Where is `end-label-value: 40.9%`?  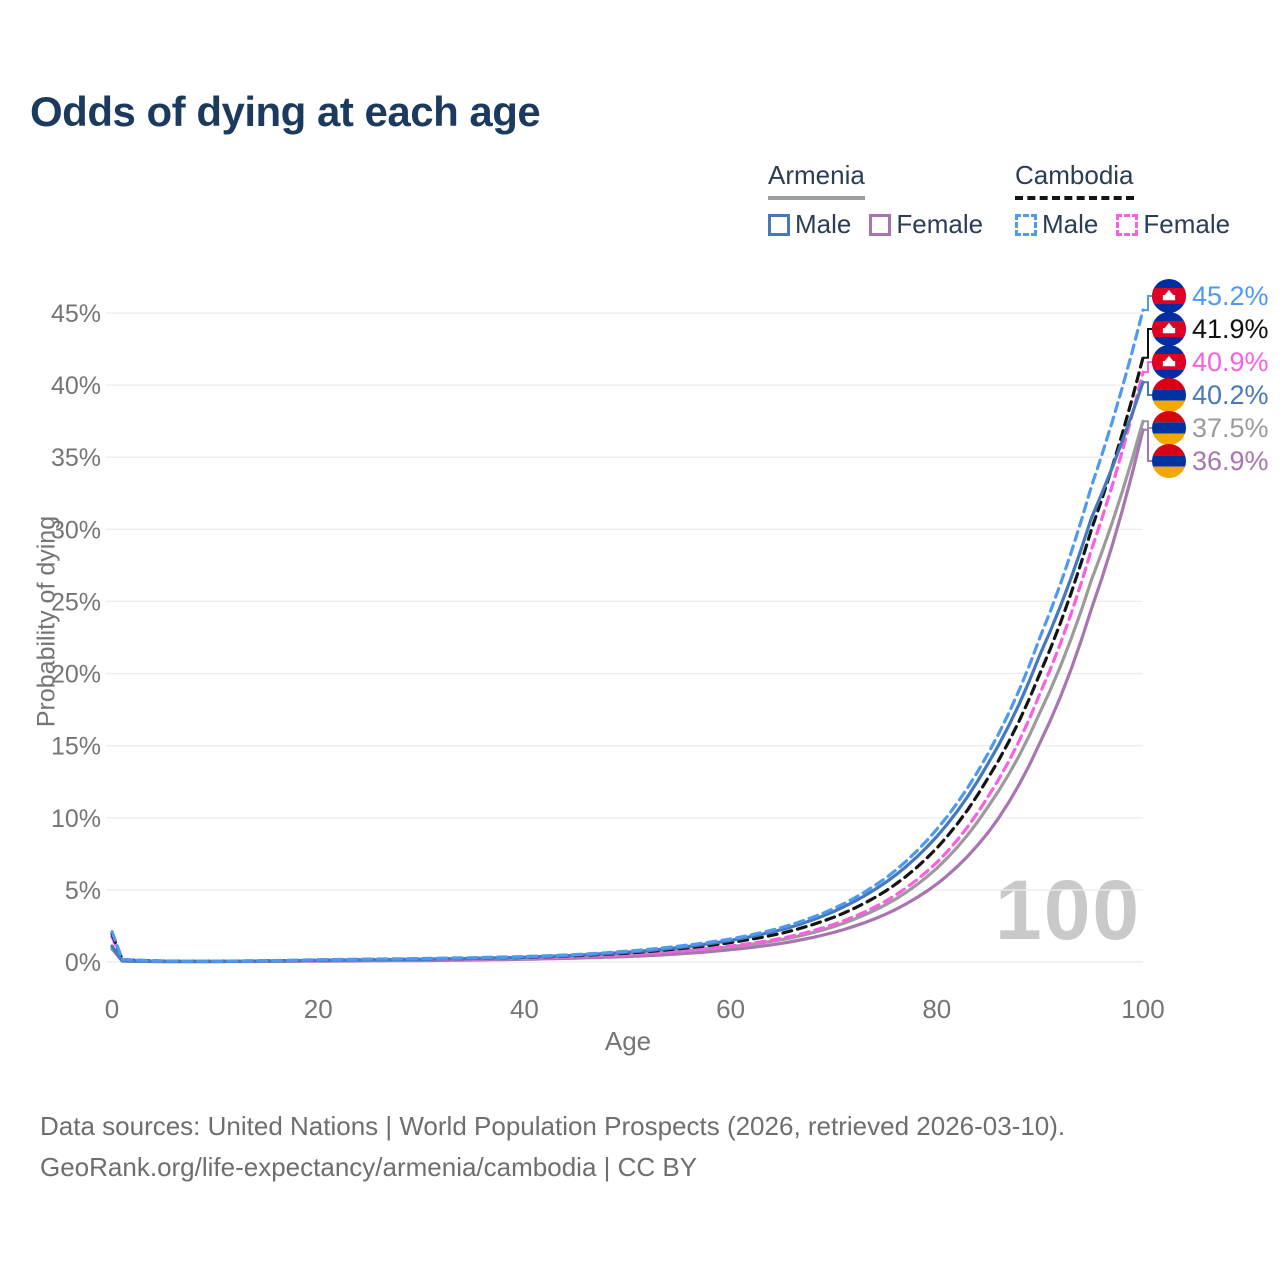
end-label-value: 40.9% is located at coordinates (1230, 361).